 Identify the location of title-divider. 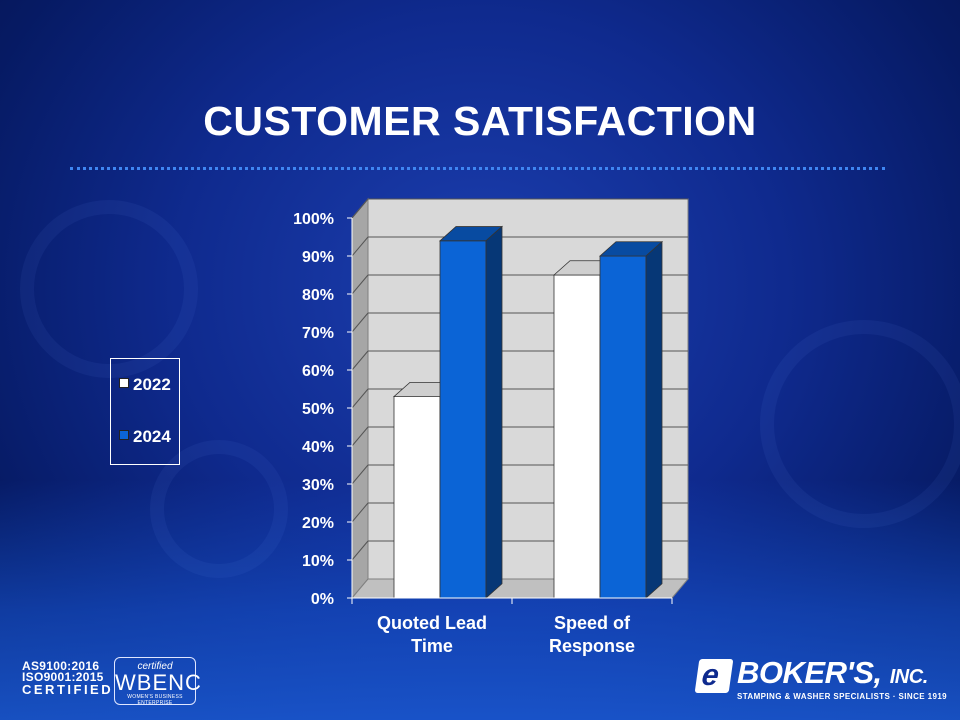
(477, 168).